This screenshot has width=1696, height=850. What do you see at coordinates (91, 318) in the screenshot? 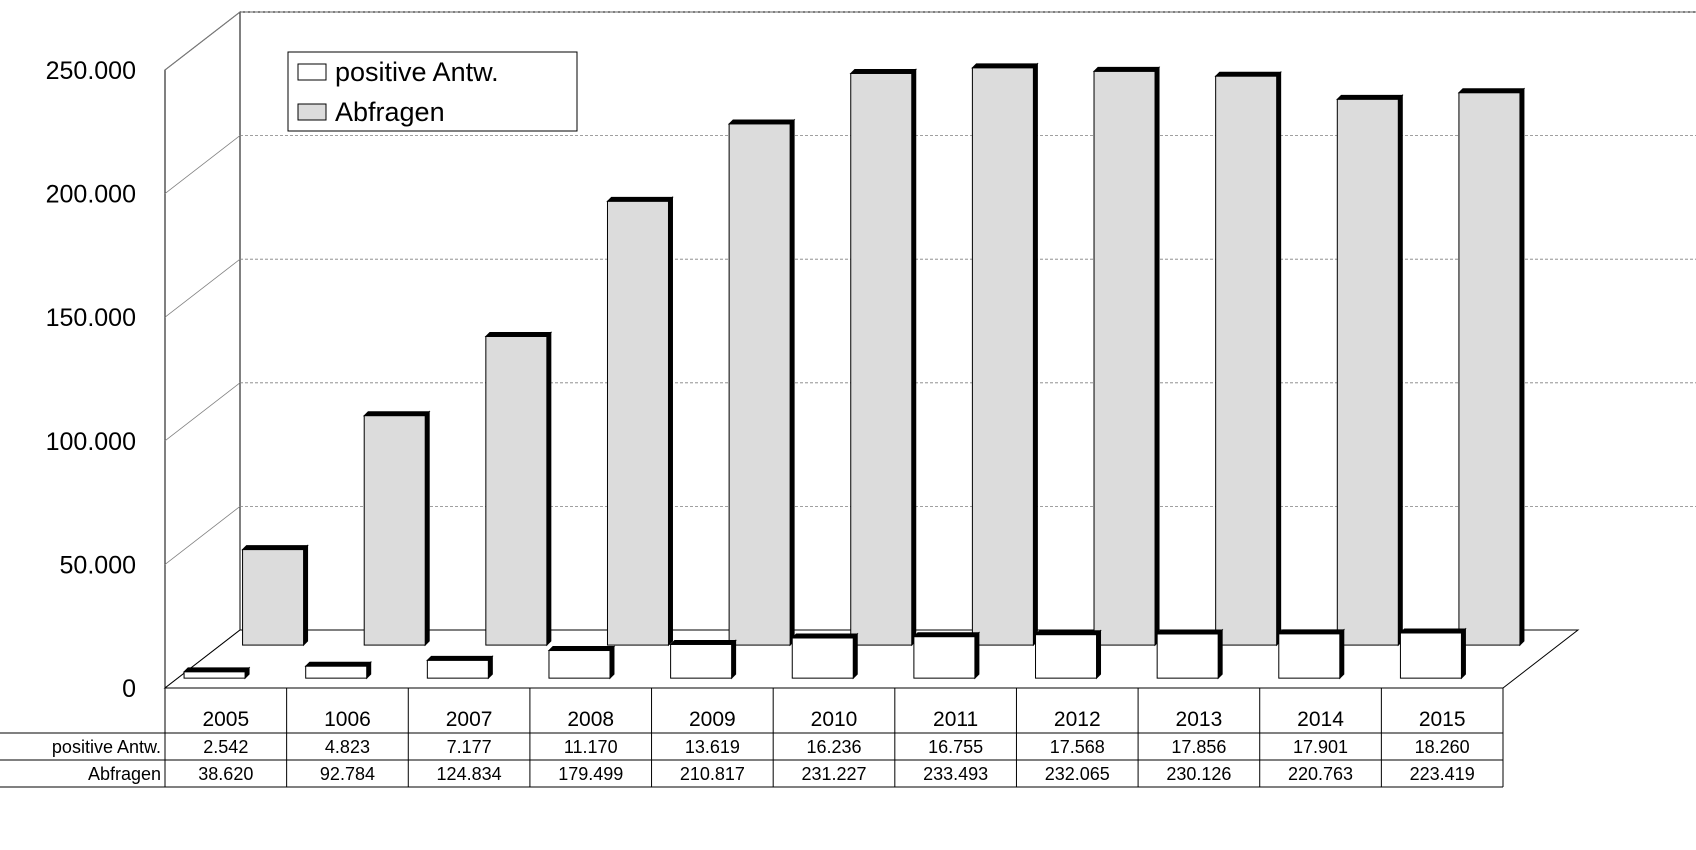
I see `y-tick-label: 150.000` at bounding box center [91, 318].